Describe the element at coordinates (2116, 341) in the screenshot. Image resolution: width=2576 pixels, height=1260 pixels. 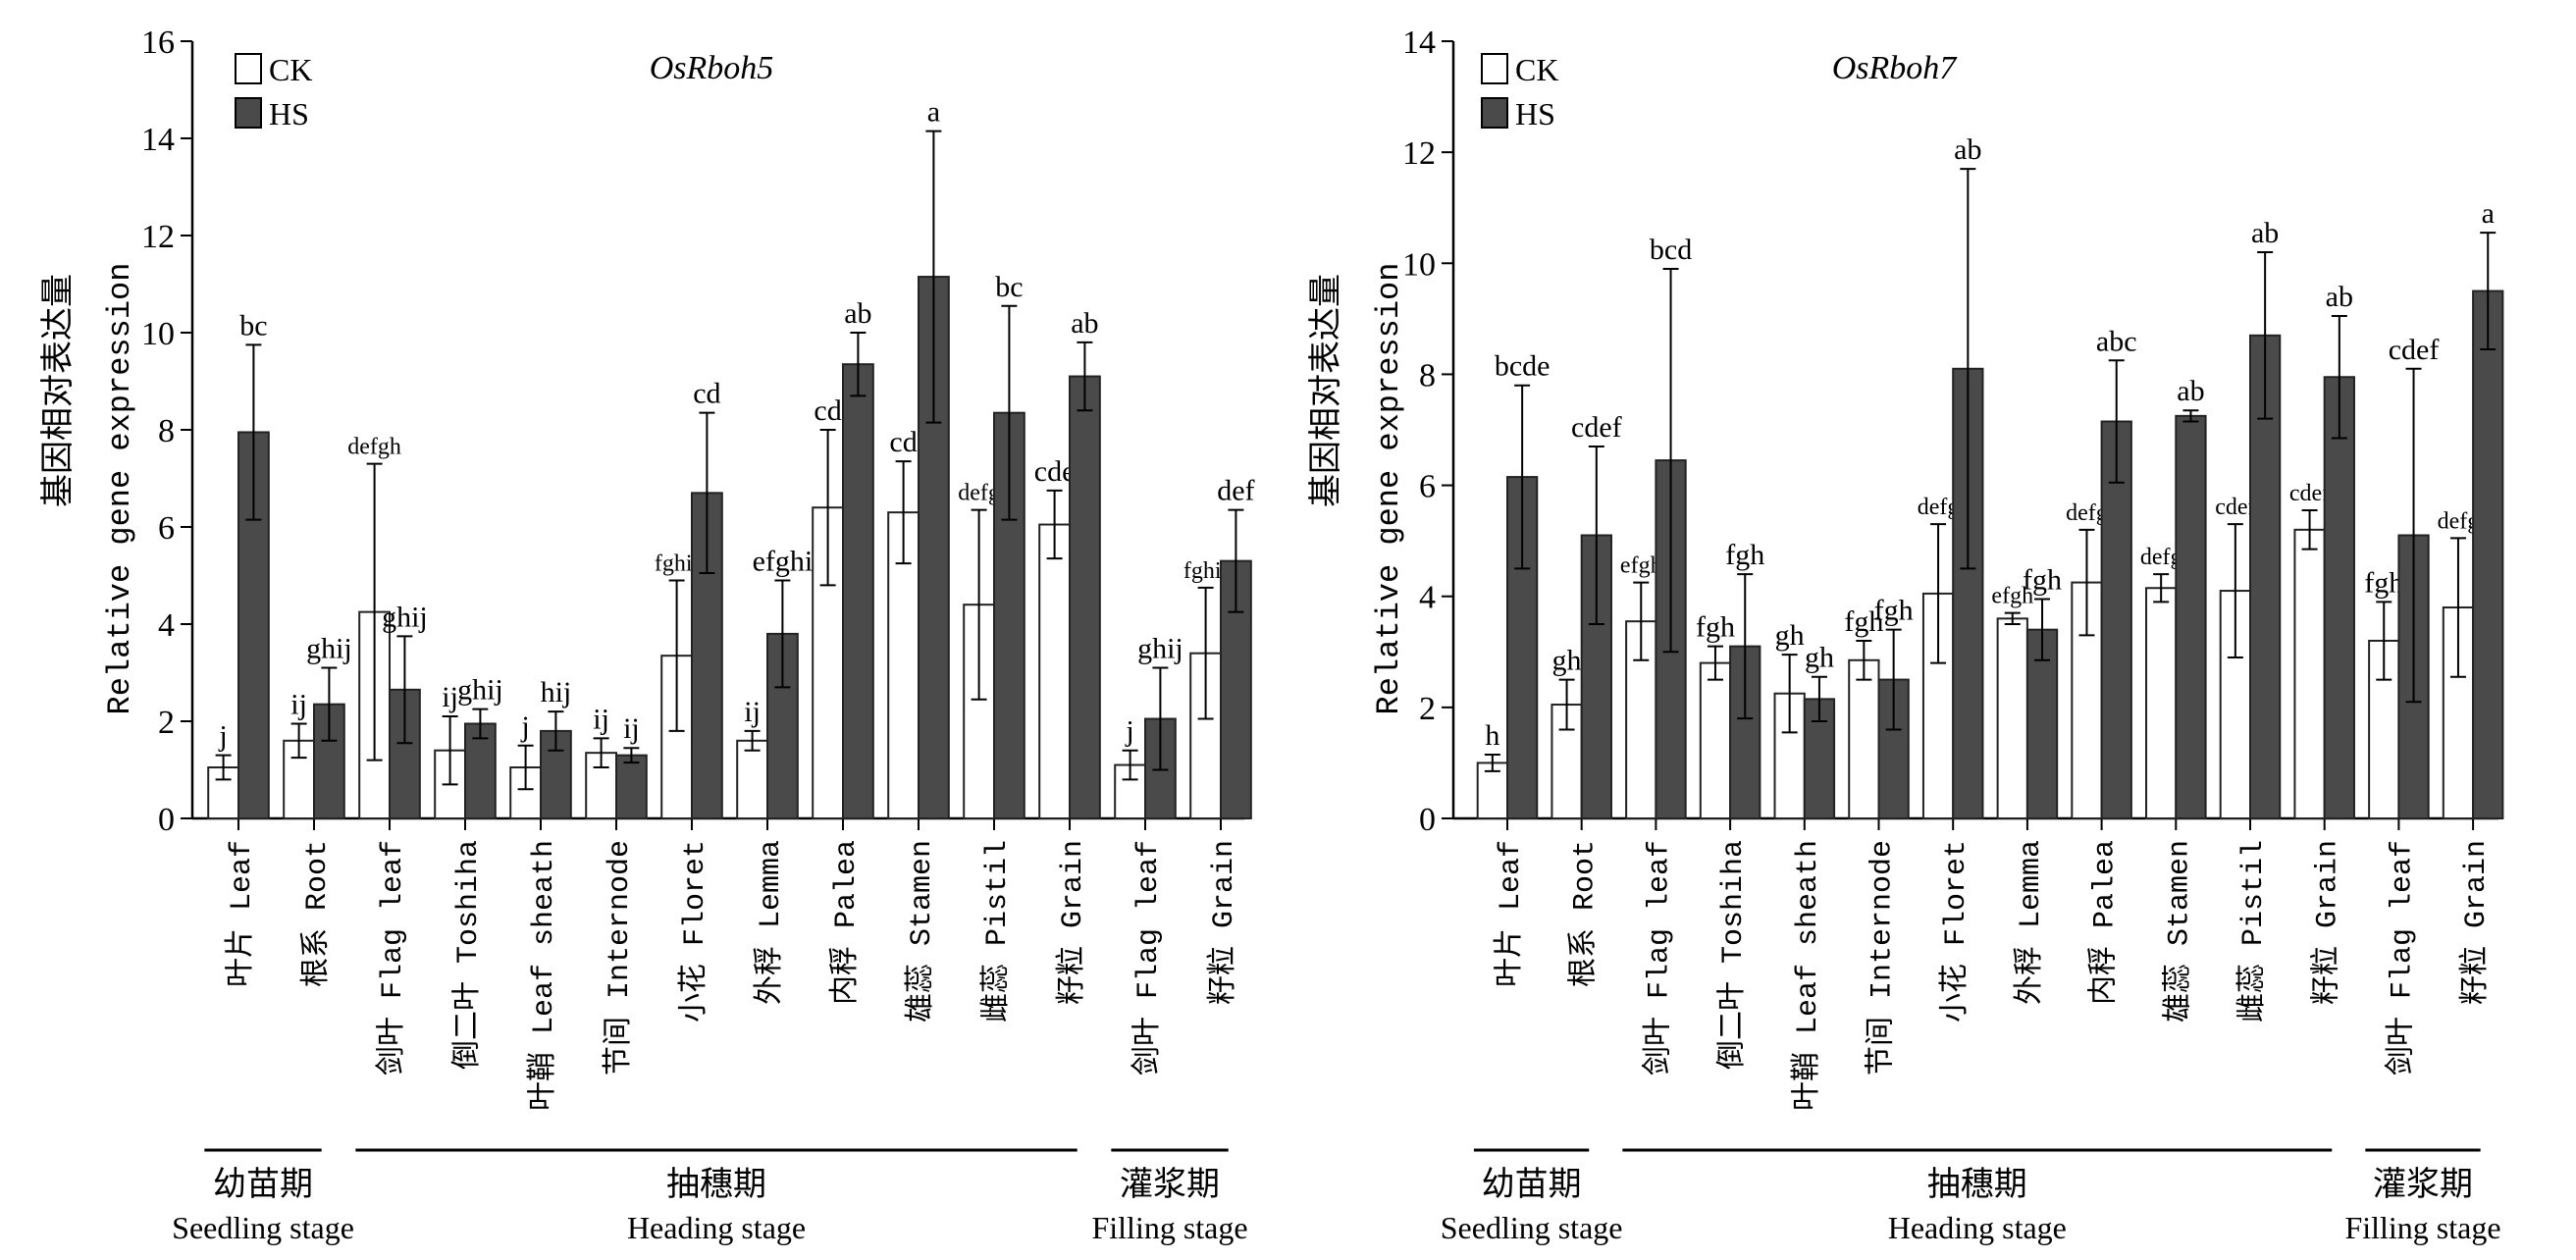
I see `significance-letter: abc` at that location.